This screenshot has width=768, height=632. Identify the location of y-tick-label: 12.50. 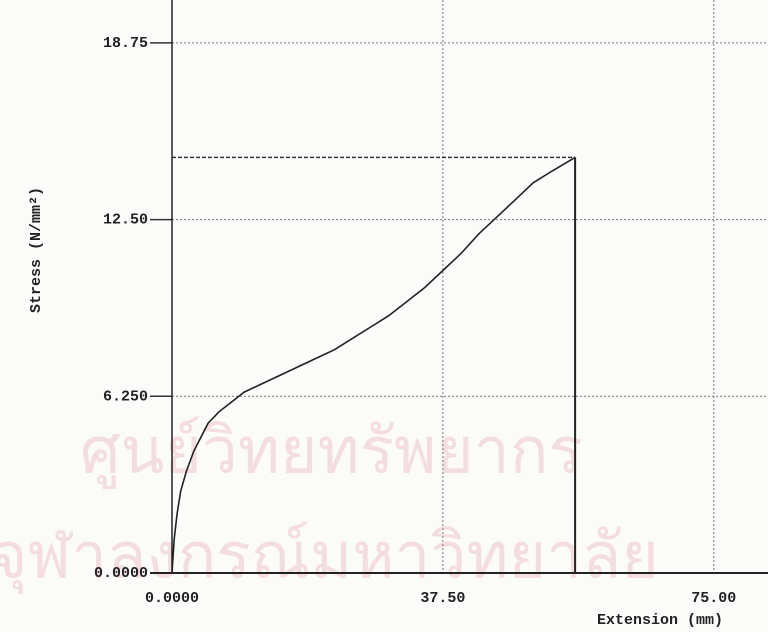
(125, 220).